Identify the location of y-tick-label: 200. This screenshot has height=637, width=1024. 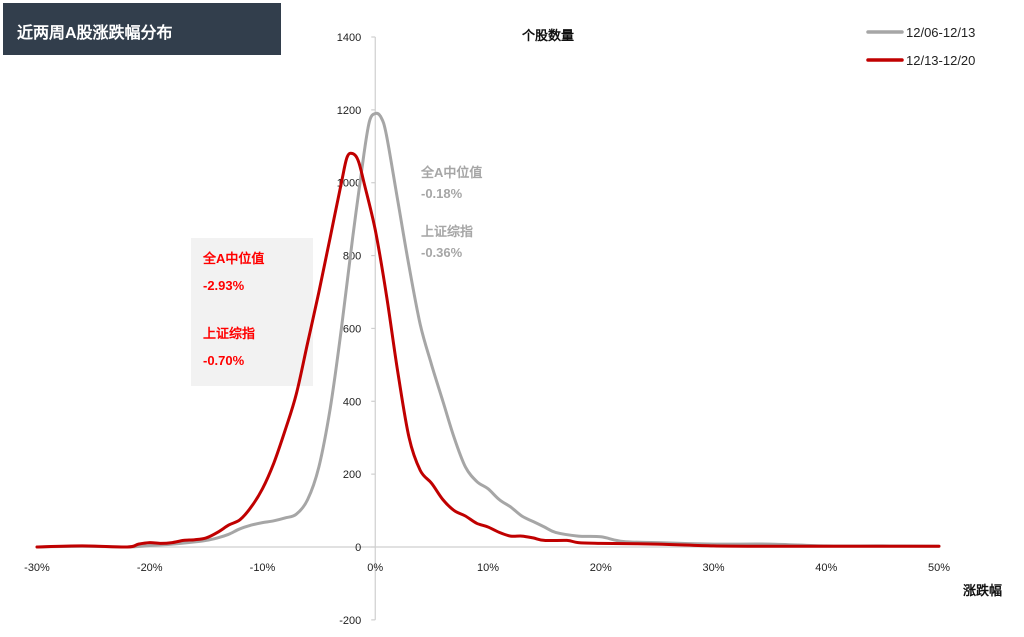
(352, 475).